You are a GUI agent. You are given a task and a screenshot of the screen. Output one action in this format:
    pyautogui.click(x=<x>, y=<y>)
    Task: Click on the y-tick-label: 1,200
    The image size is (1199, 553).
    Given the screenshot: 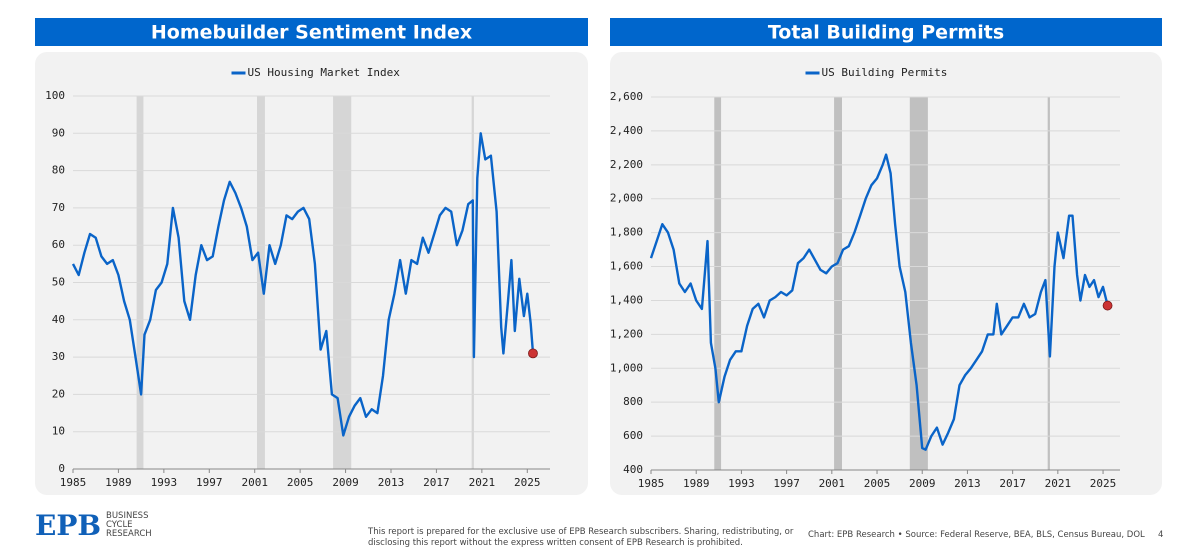 What is the action you would take?
    pyautogui.click(x=626, y=333)
    